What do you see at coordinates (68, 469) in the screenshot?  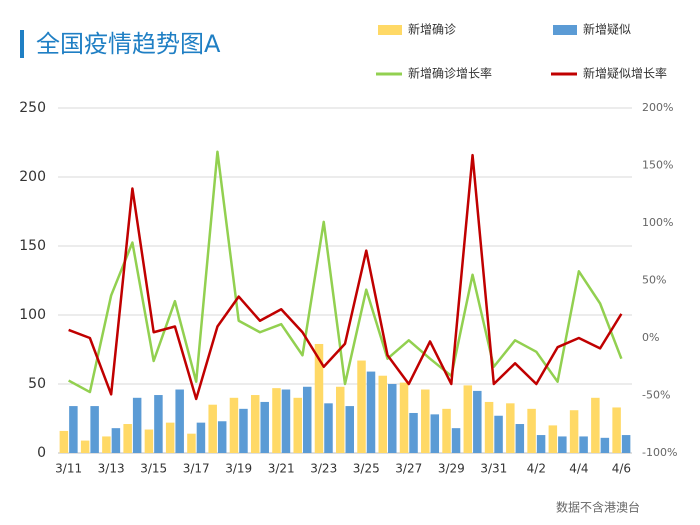 I see `x-tick-label: 3/11` at bounding box center [68, 469].